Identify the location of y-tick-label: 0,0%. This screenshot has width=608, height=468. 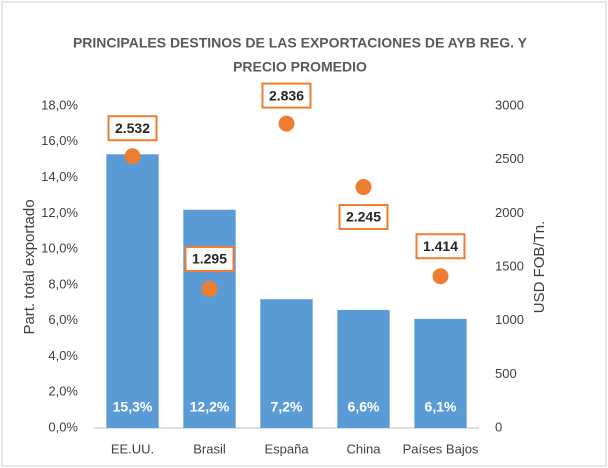
(63, 426).